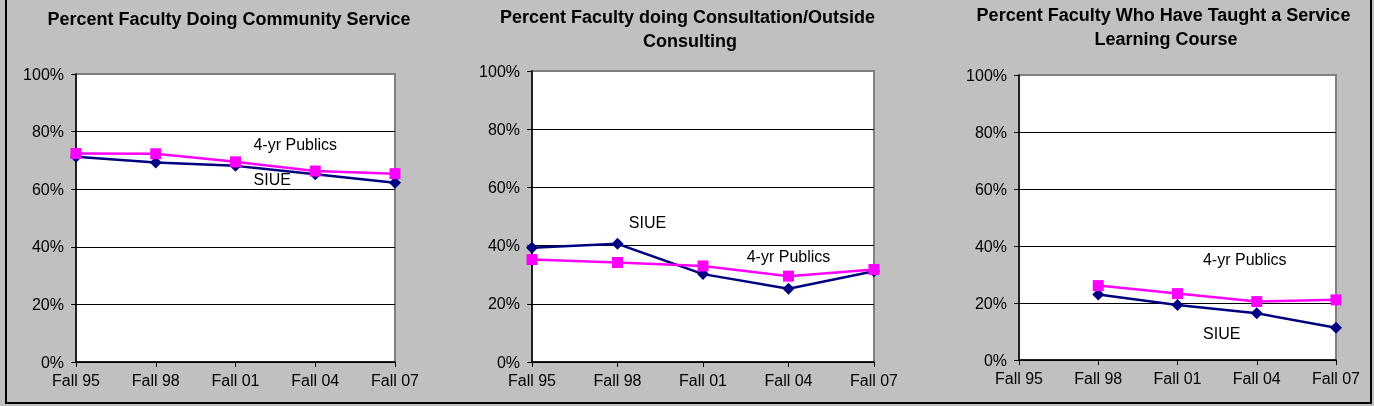 This screenshot has width=1374, height=406. I want to click on chart-title: Percent Faculty doing Consultation/Outside Consulting, so click(690, 29).